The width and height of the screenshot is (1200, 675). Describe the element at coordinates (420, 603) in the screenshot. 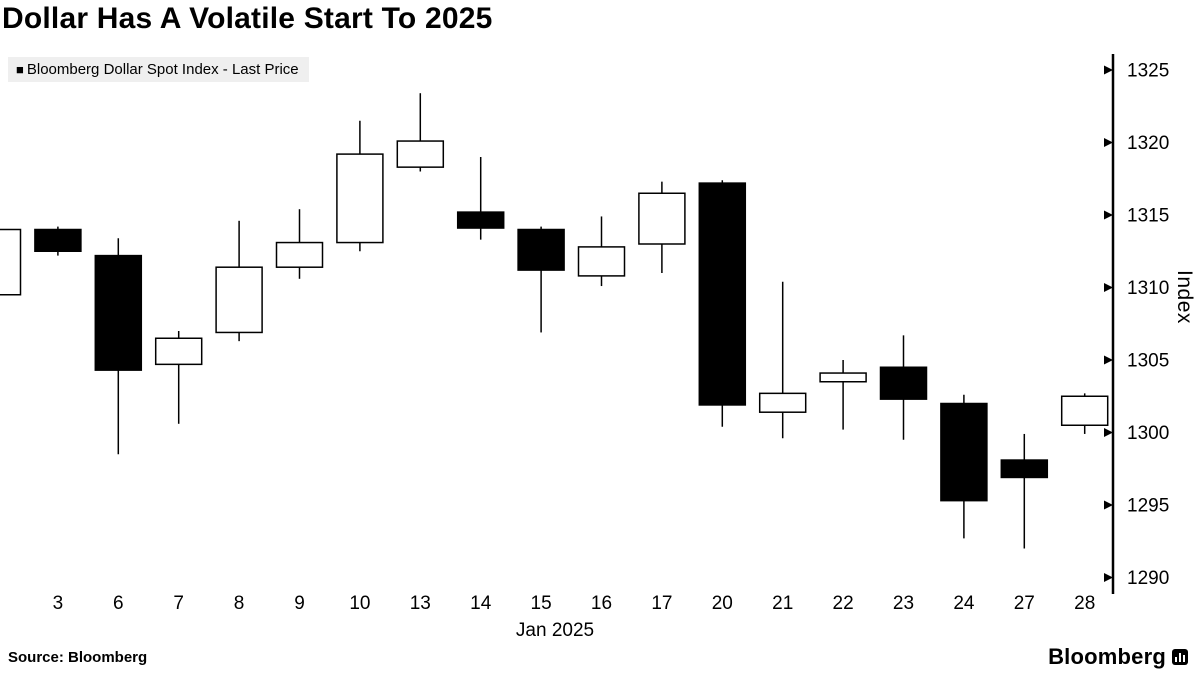

I see `x-tick-label: 13` at that location.